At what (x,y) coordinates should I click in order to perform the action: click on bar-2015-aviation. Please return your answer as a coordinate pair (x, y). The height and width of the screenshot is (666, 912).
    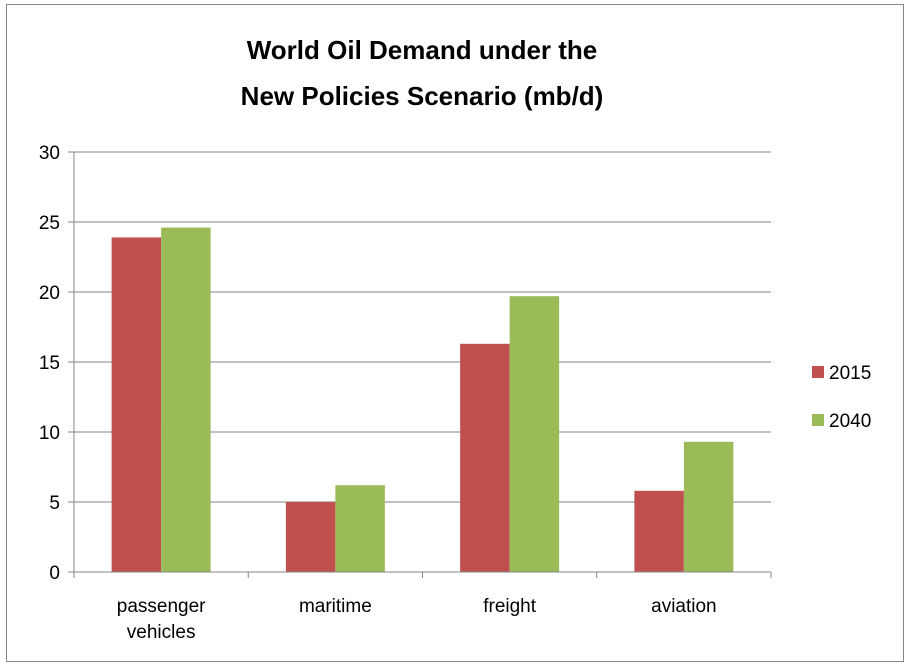
    Looking at the image, I should click on (659, 531).